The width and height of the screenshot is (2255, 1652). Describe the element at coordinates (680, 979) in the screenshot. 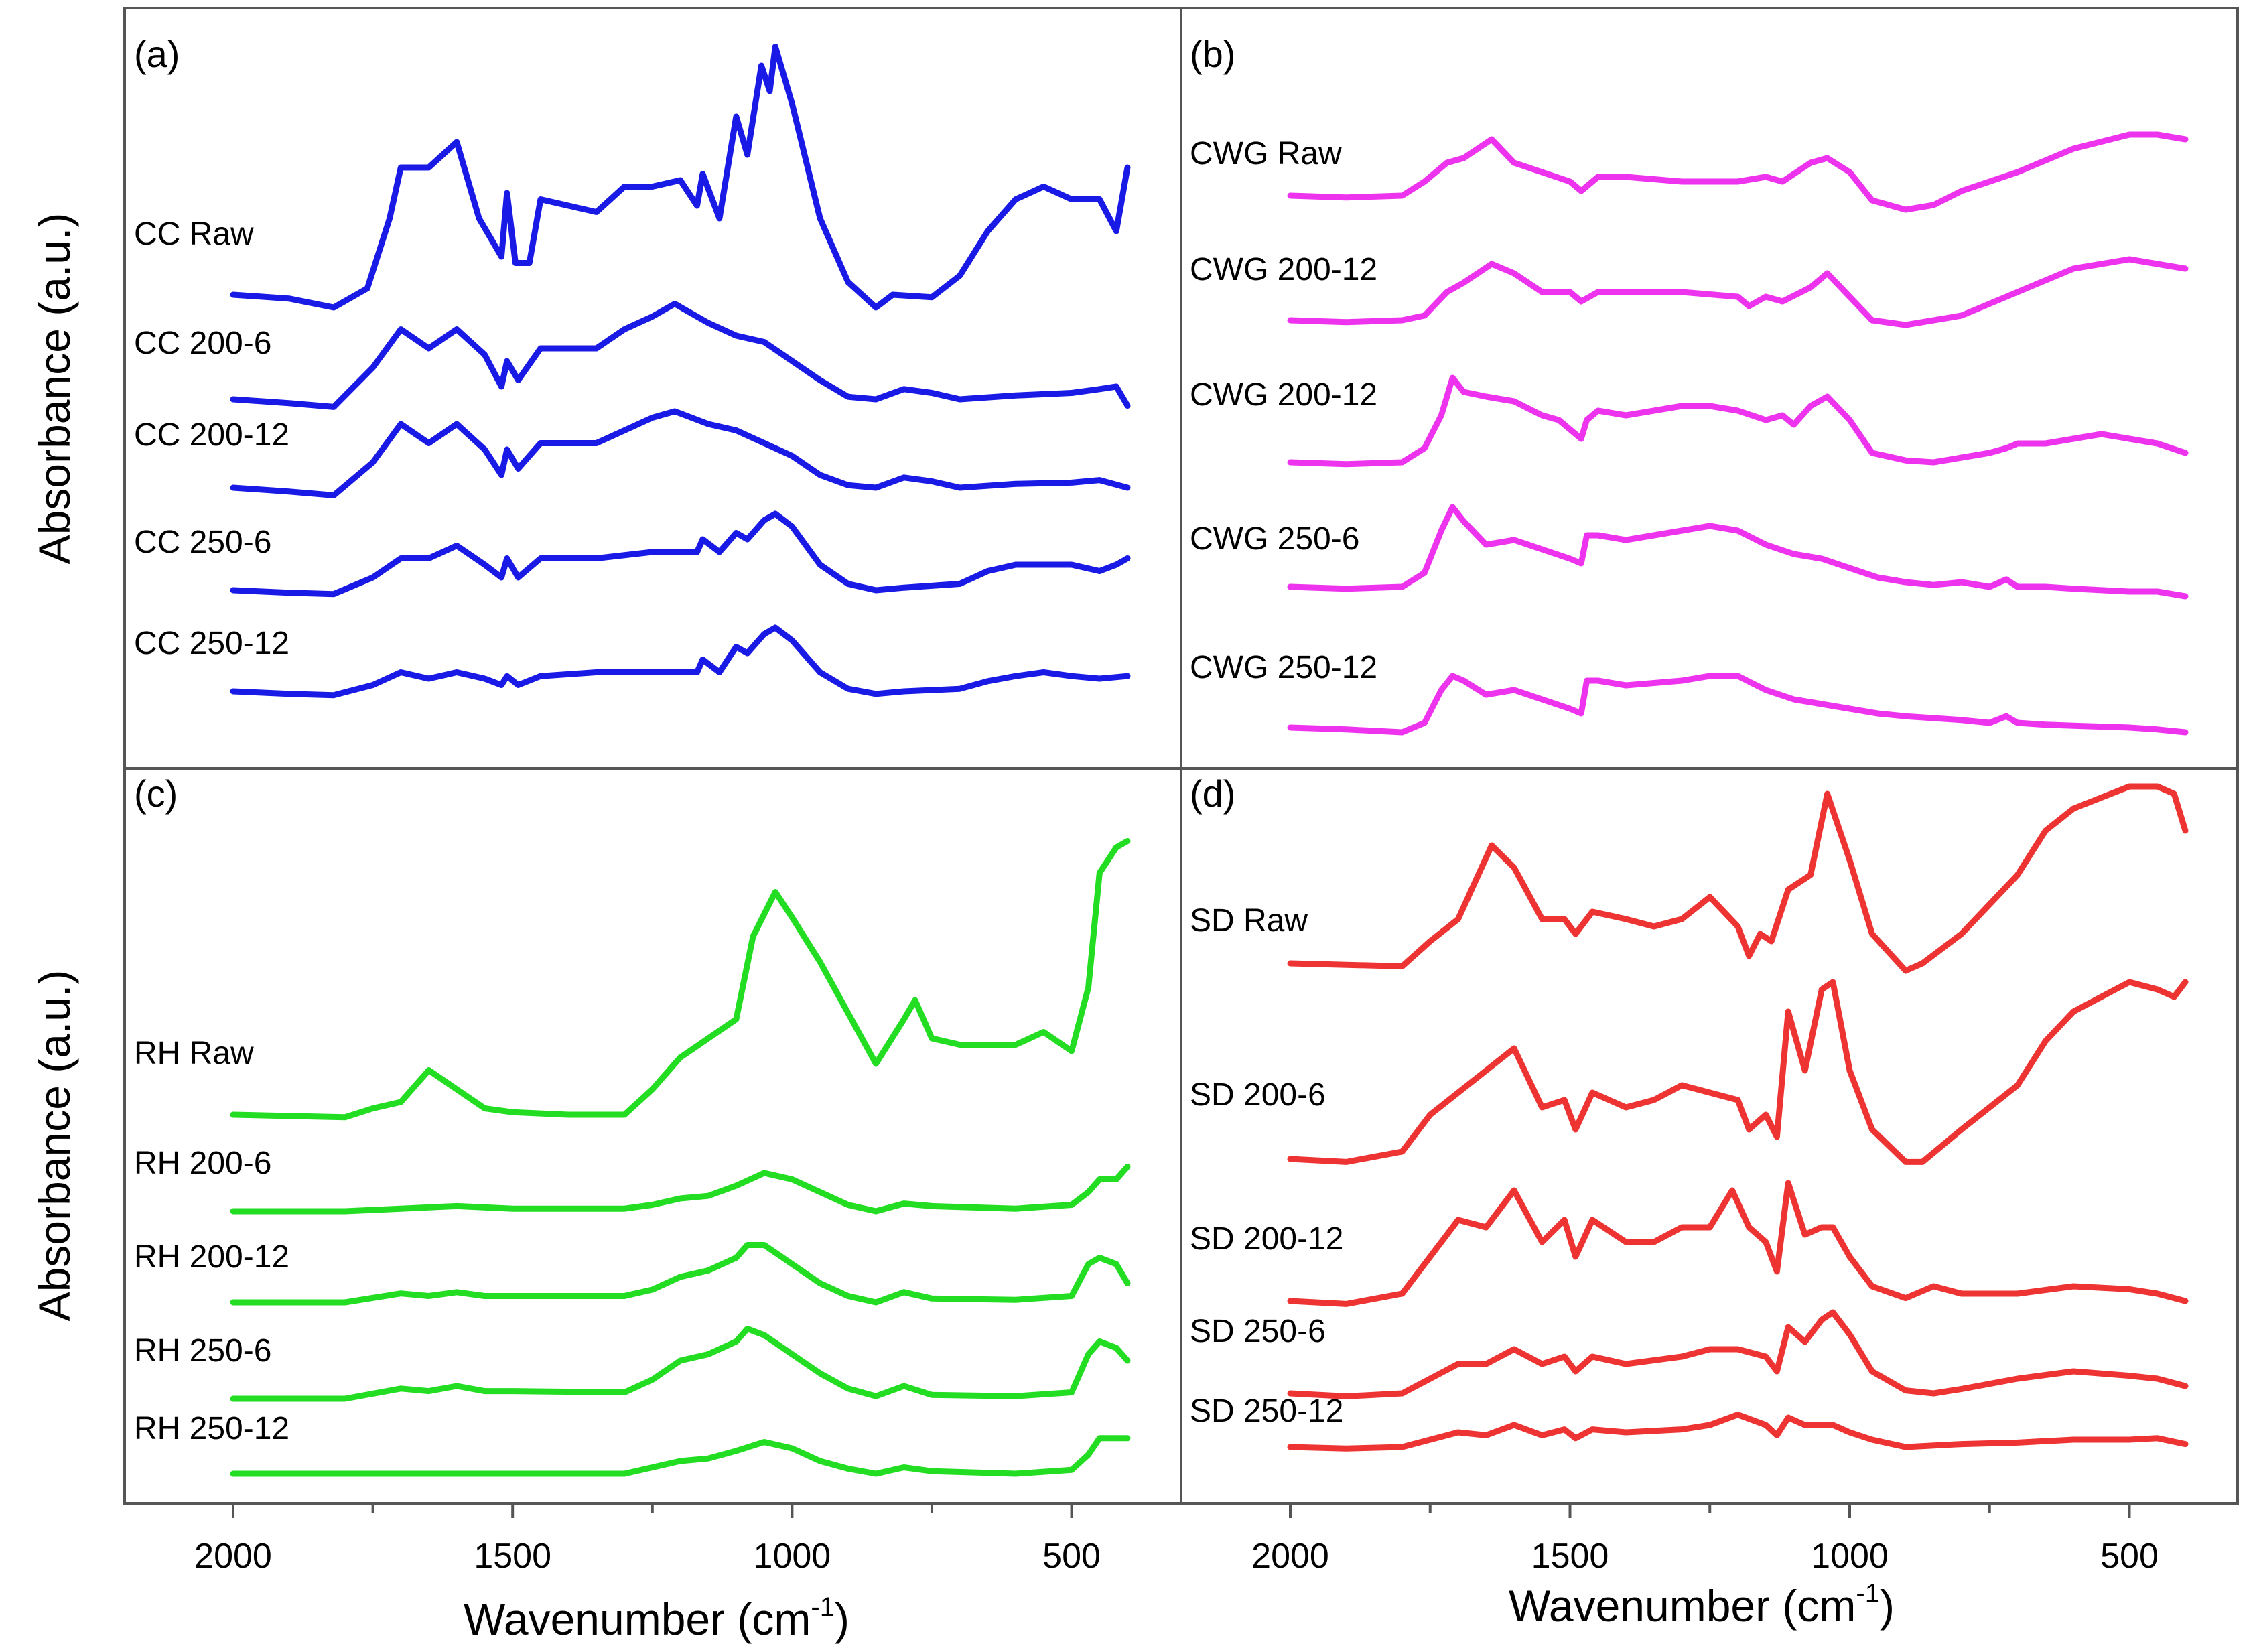

I see `series-line-rh-raw` at that location.